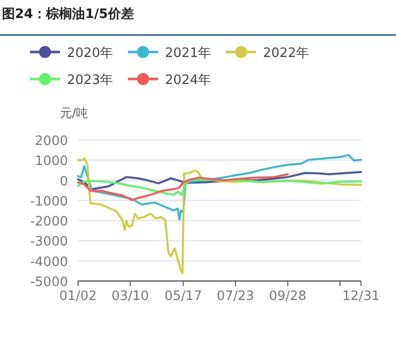 The height and width of the screenshot is (350, 396). Describe the element at coordinates (74, 113) in the screenshot. I see `y-axis-title: 元/吨` at that location.